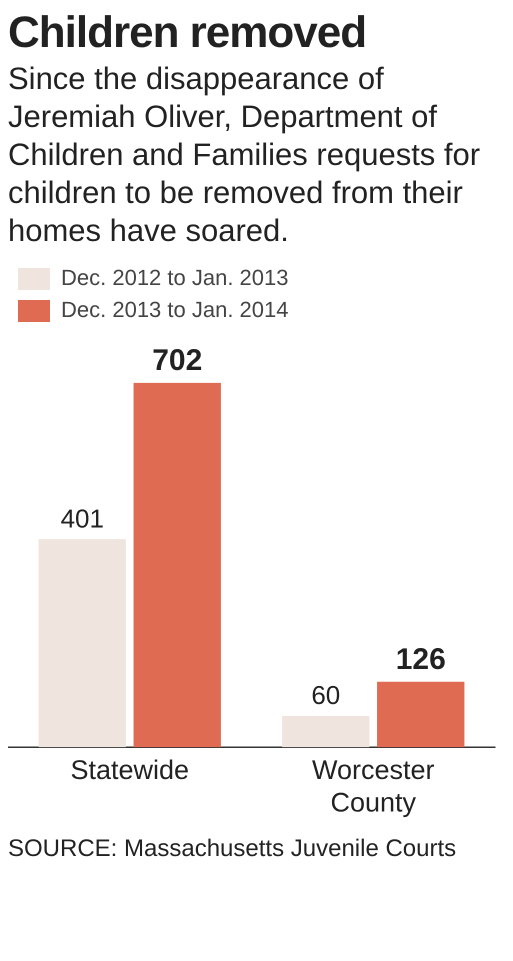 This screenshot has height=961, width=513. I want to click on x-tick-label: Worcester County, so click(373, 786).